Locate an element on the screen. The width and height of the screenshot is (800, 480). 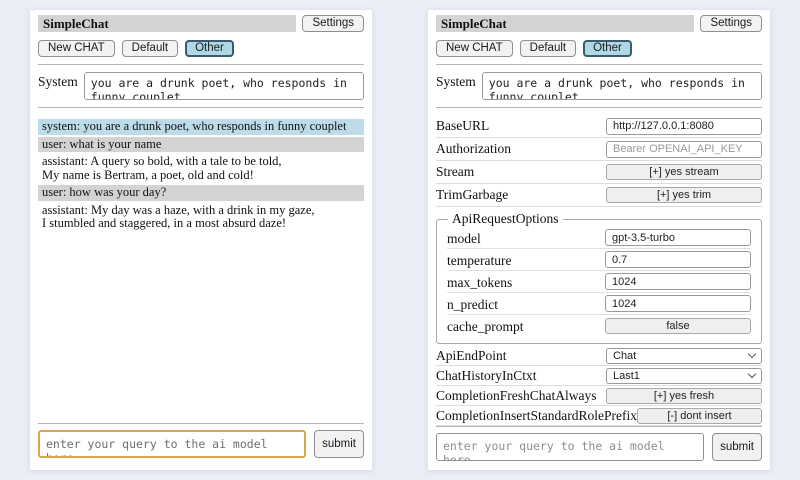
setting-row-max-tokens: max_tokens is located at coordinates (599, 282).